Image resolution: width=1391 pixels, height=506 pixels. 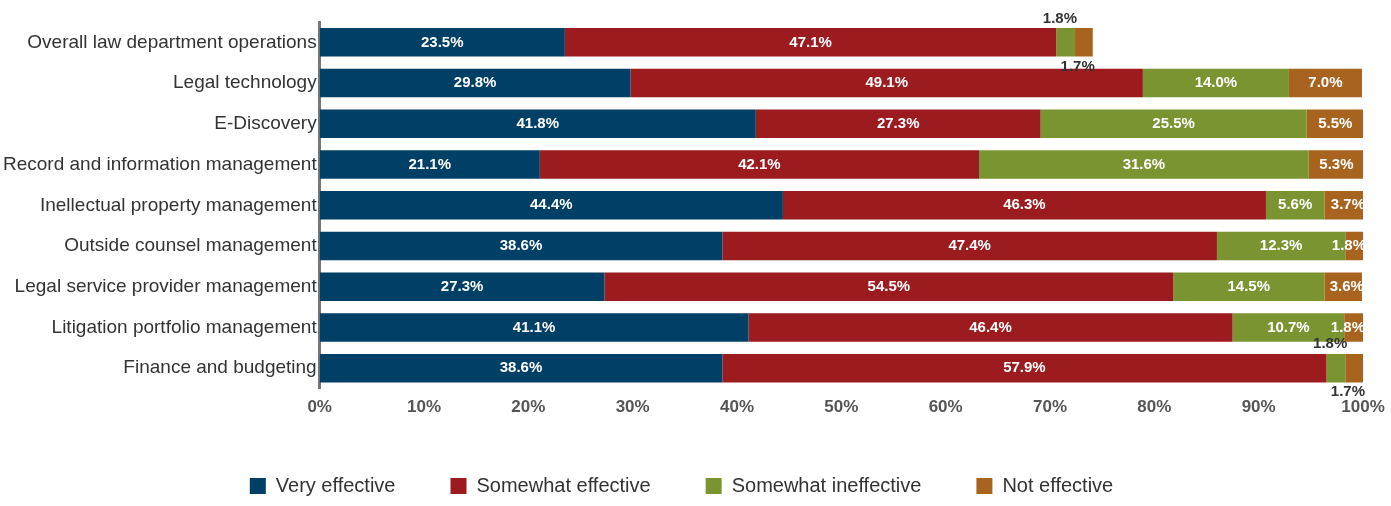 I want to click on y-tick-label: Legal service provider management, so click(x=166, y=285).